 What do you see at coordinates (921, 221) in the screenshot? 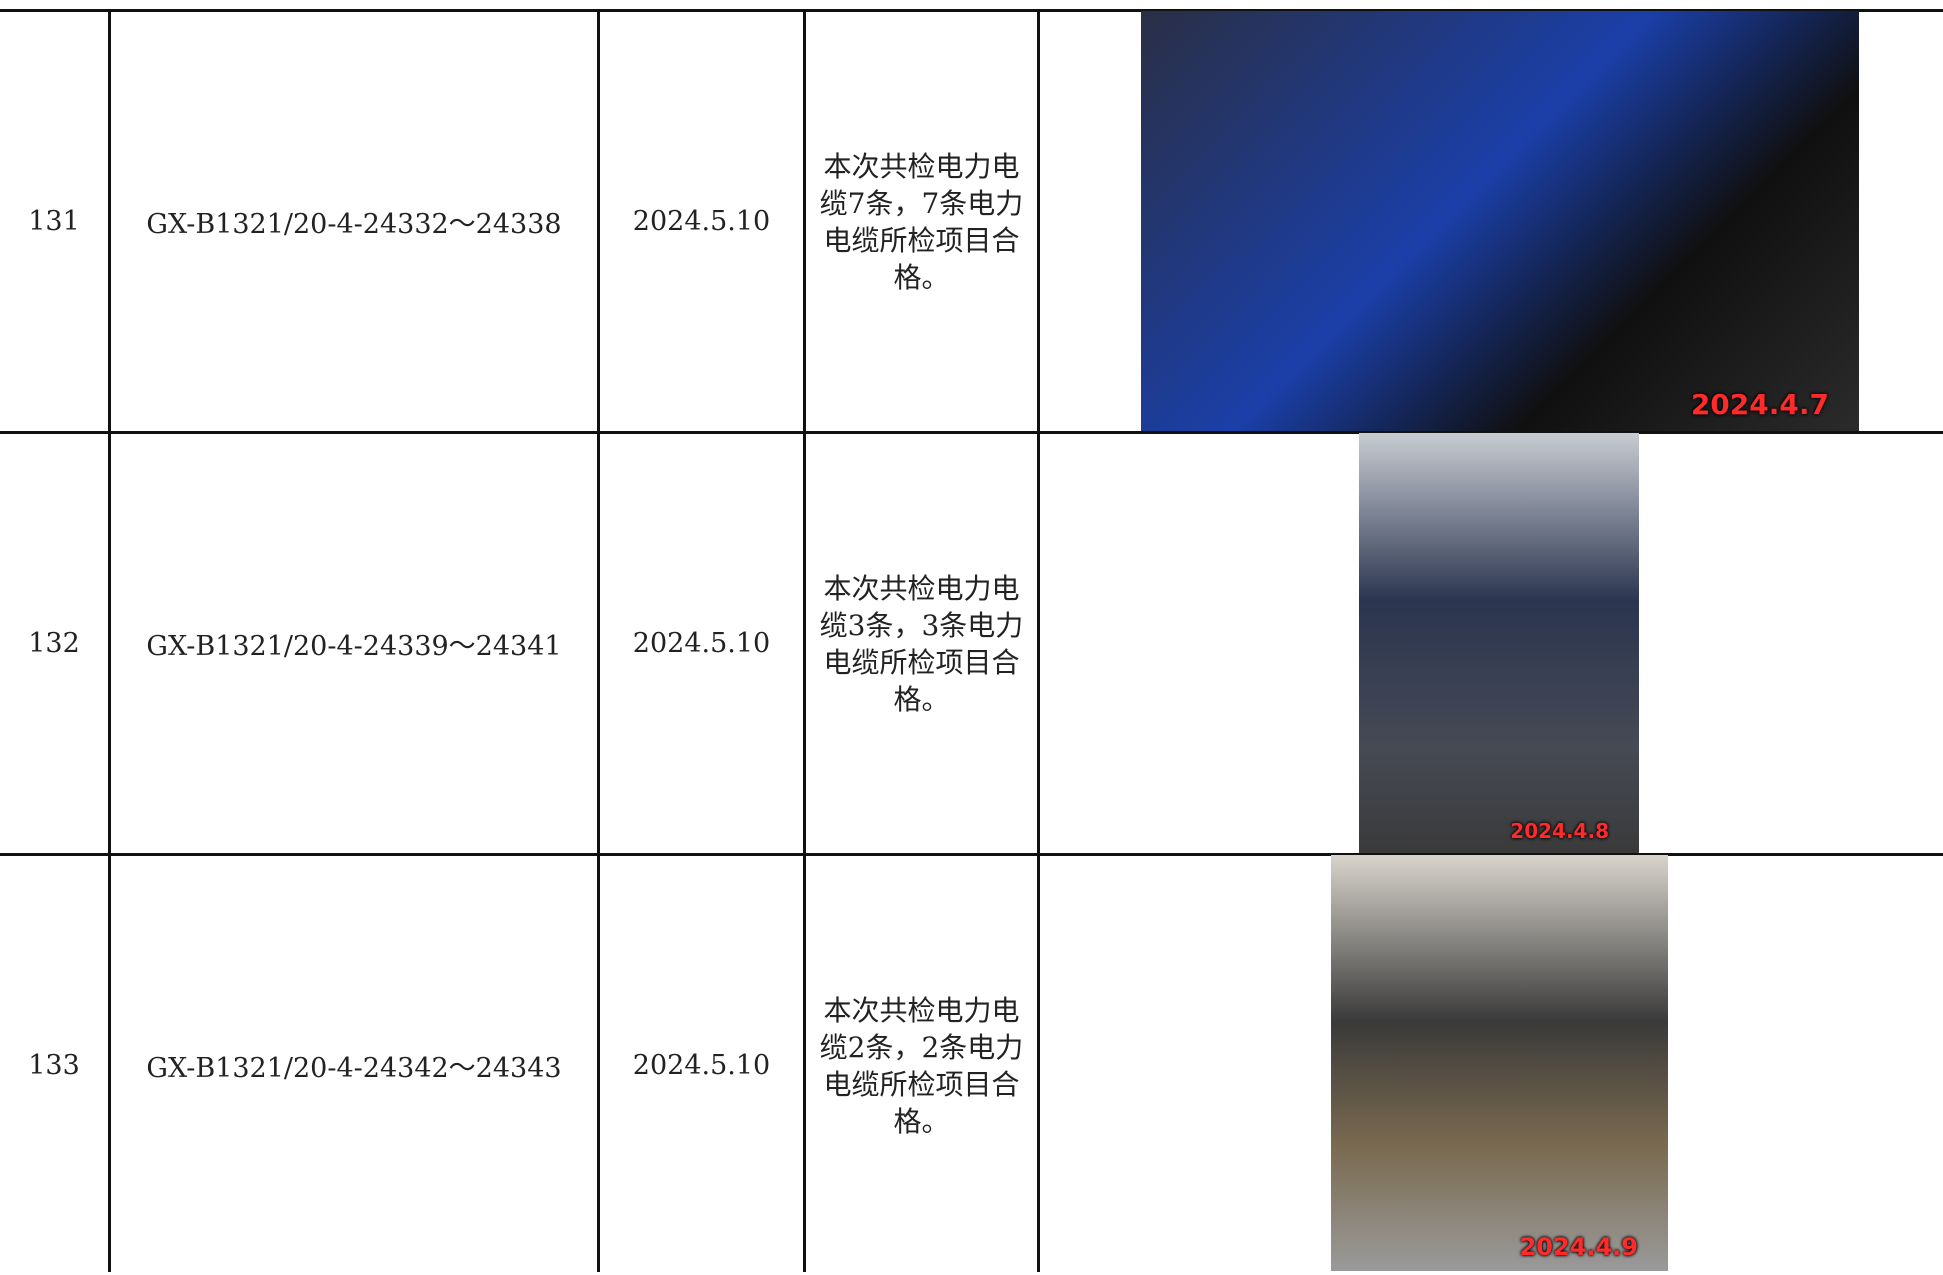
I see `inspection-result: 本次共检电力电缆7条，7条电力电缆所检项目合格。` at bounding box center [921, 221].